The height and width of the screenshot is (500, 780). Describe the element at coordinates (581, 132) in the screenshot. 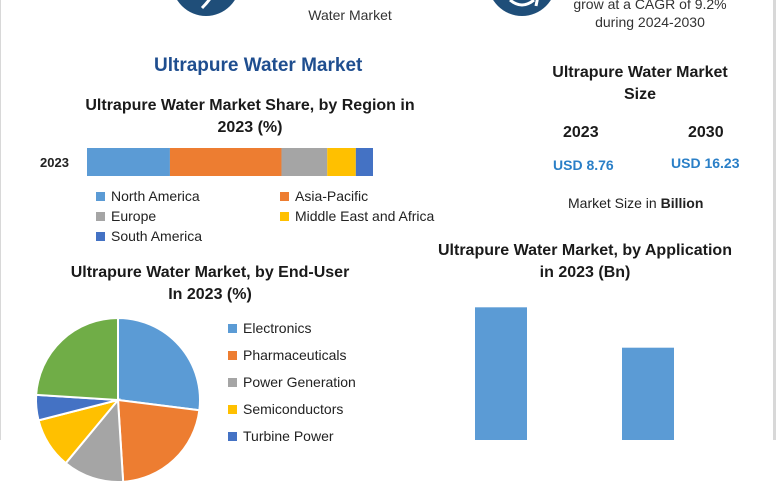

I see `size-year-2023: 2023` at that location.